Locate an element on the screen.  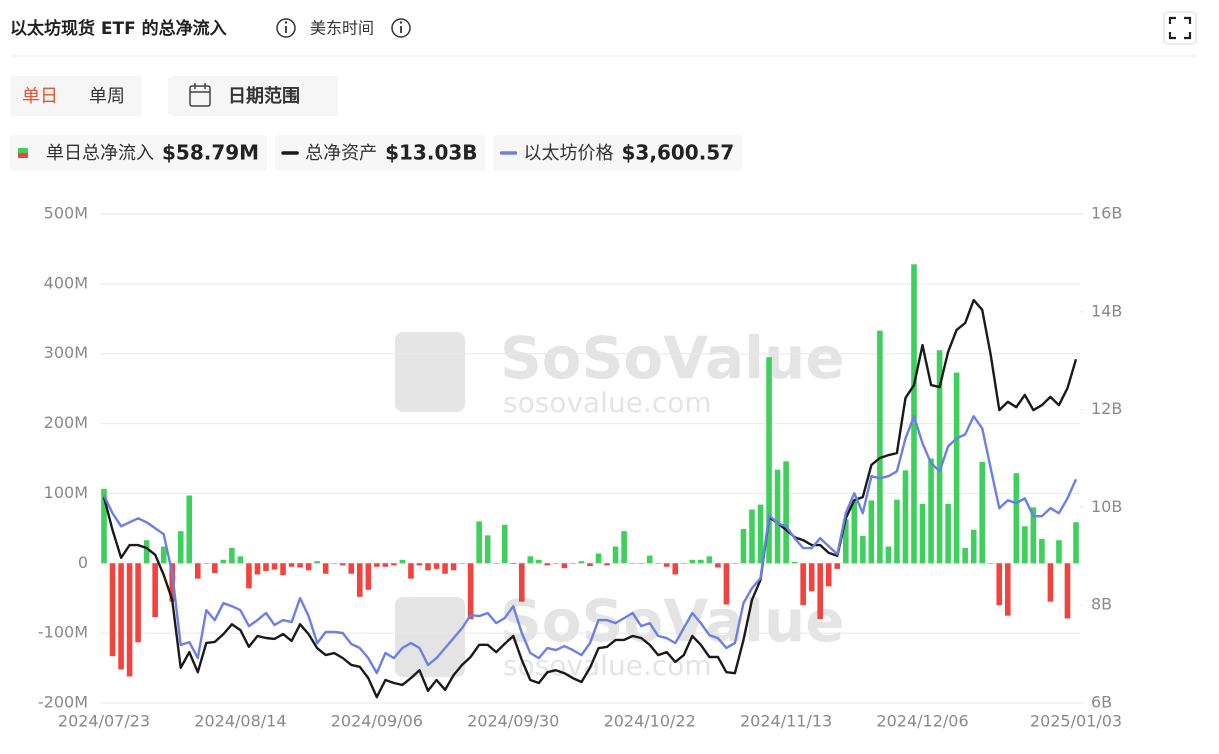
y-tick-label: -100M is located at coordinates (63, 632).